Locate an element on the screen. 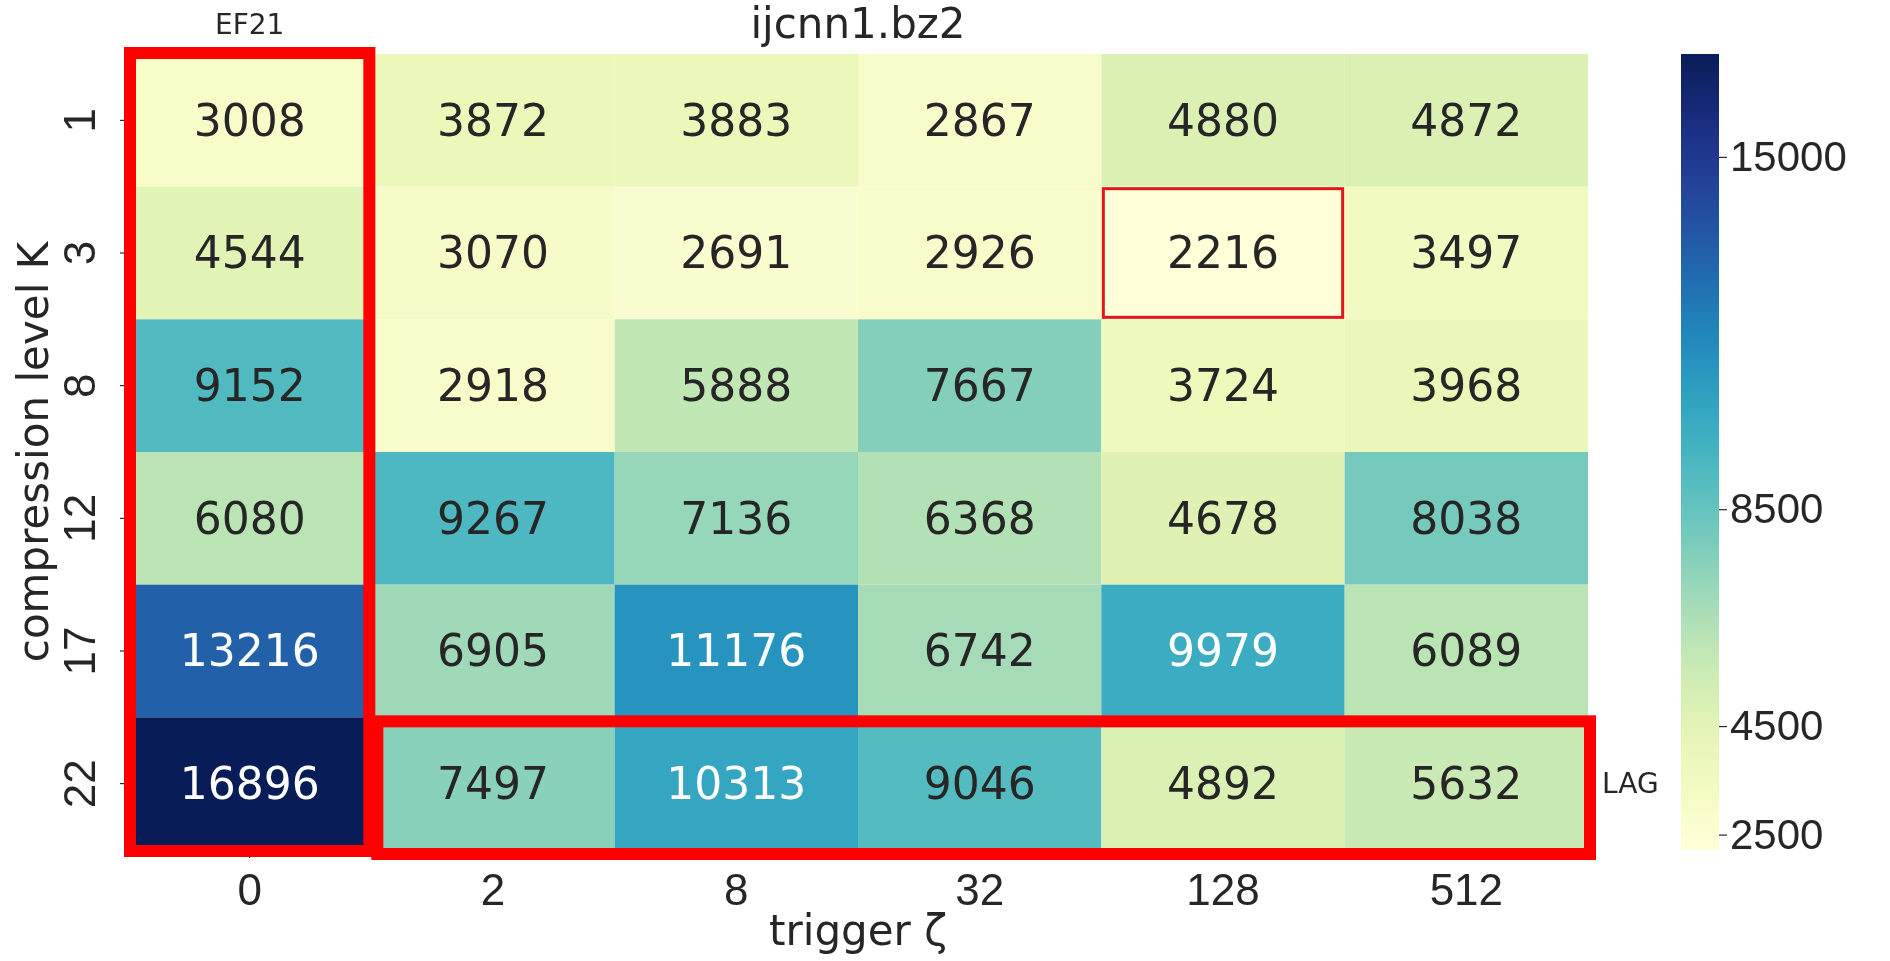  data-label: 4872 is located at coordinates (1466, 120).